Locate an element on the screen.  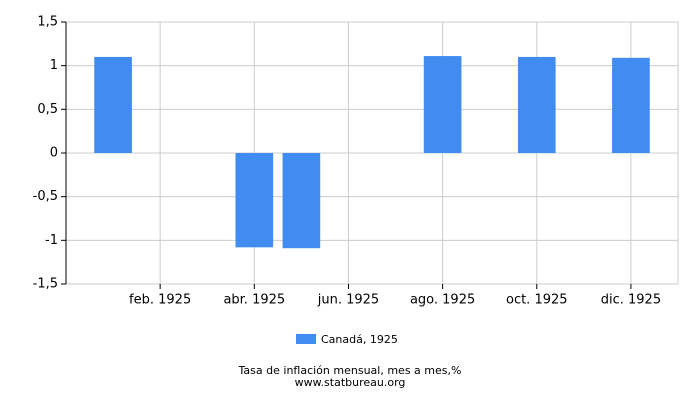
x-tick-label: ago. 1925 is located at coordinates (442, 300).